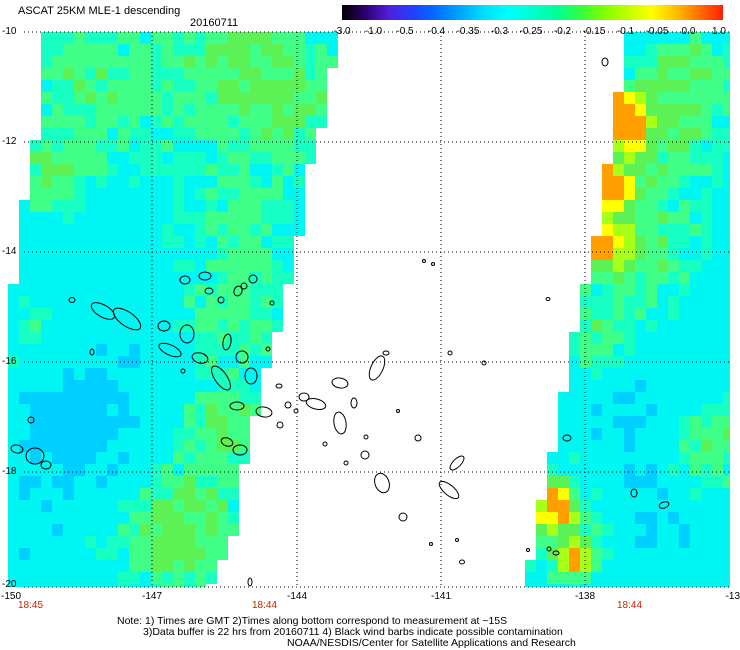  I want to click on longitude-label: -141, so click(441, 596).